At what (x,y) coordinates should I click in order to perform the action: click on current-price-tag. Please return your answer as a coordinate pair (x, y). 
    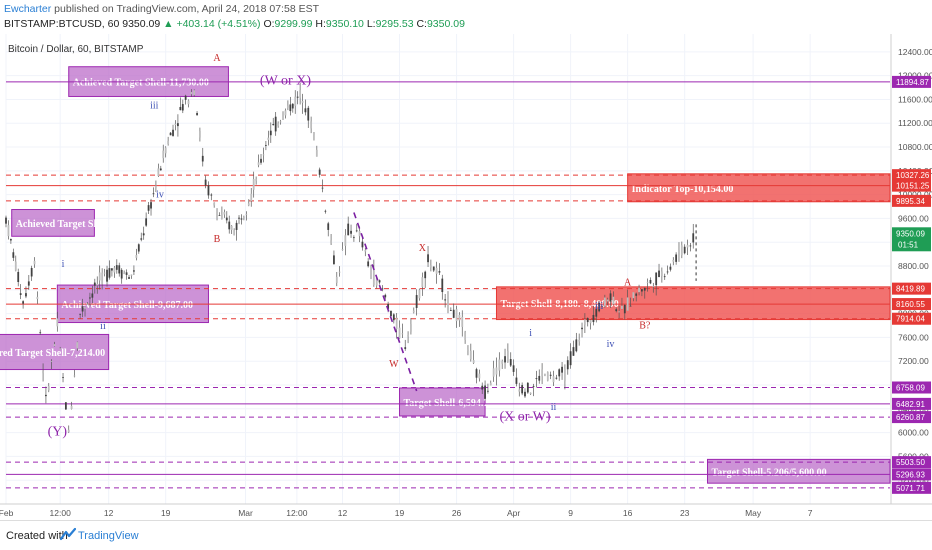
    Looking at the image, I should click on (911, 239).